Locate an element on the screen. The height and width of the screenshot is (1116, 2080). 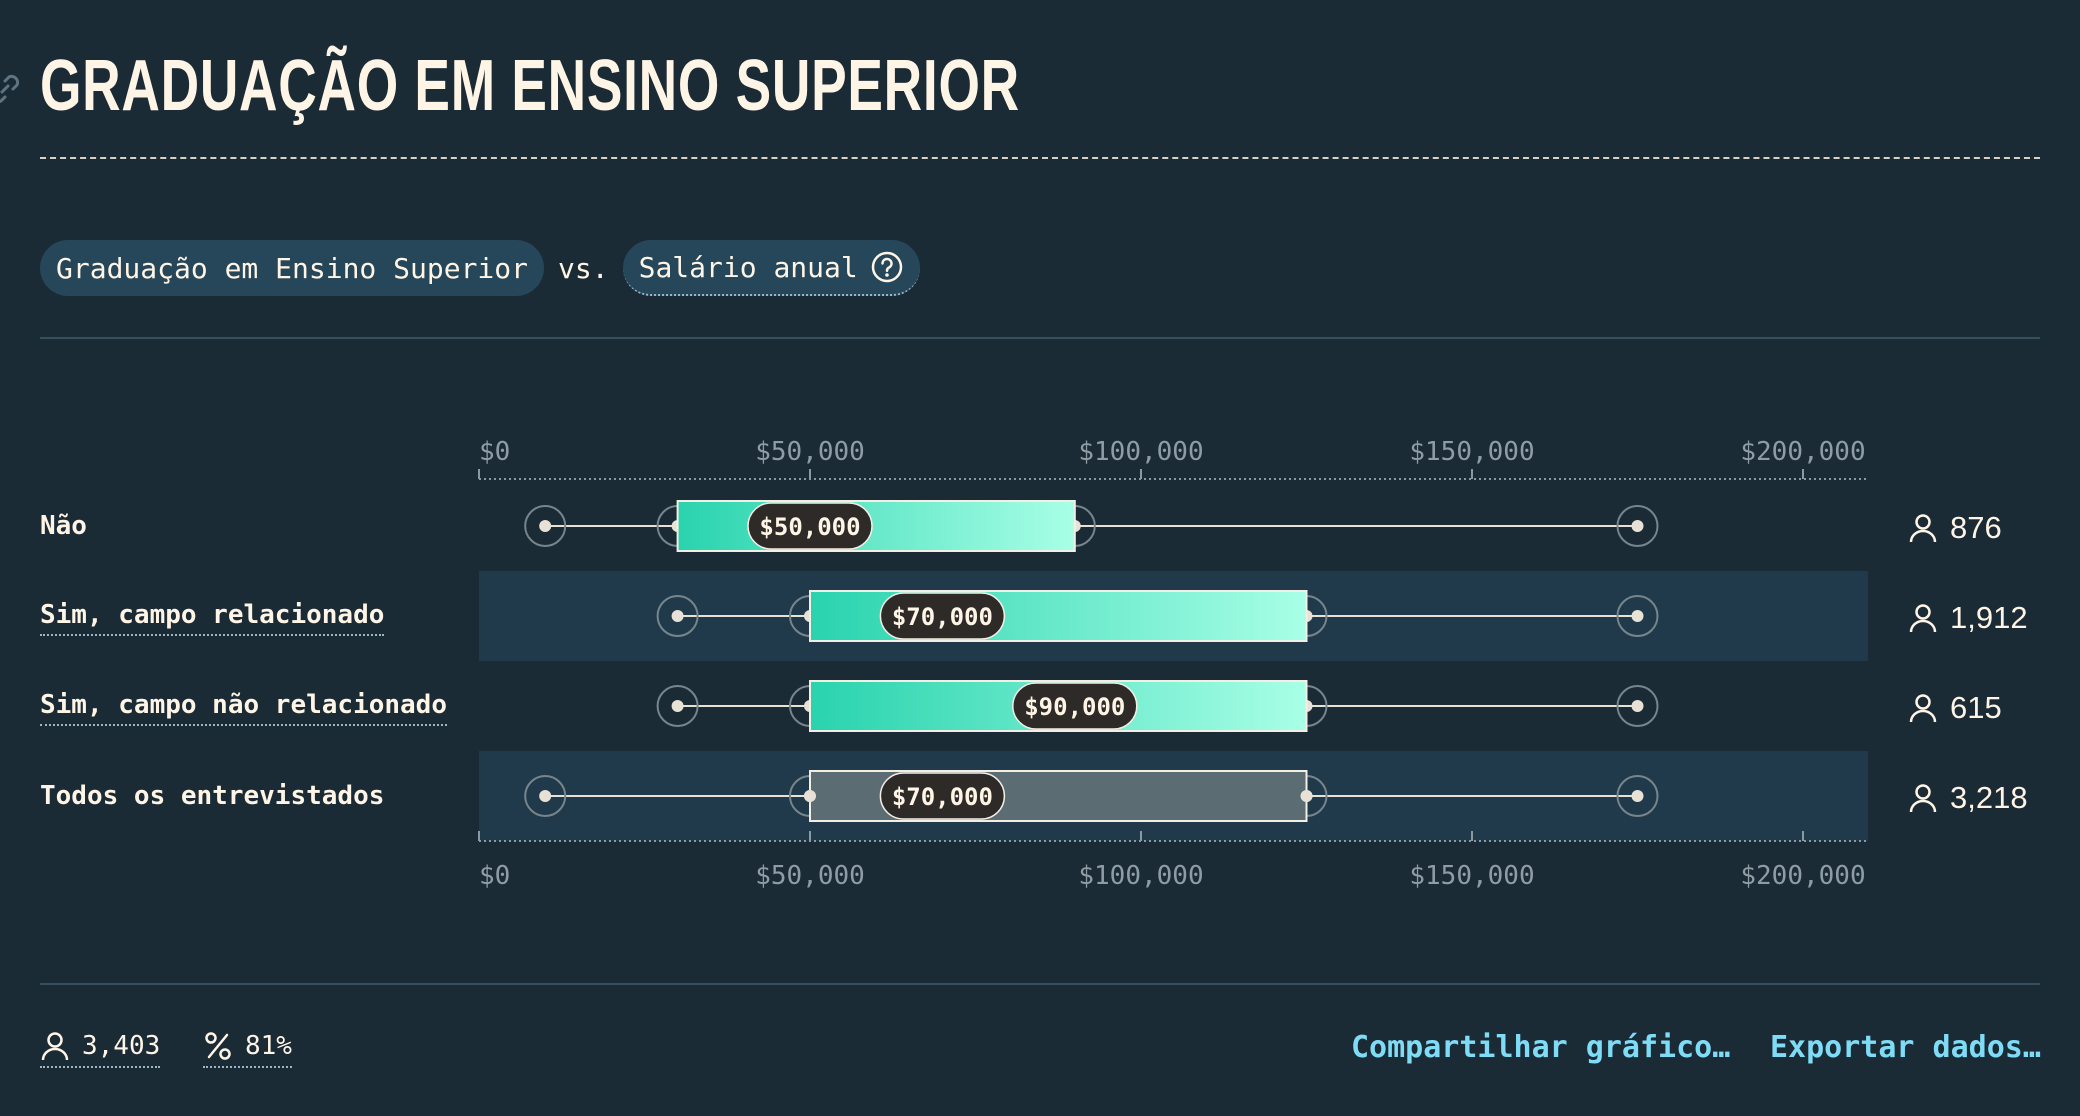
total-respondents-value: 3,403 is located at coordinates (121, 1046).